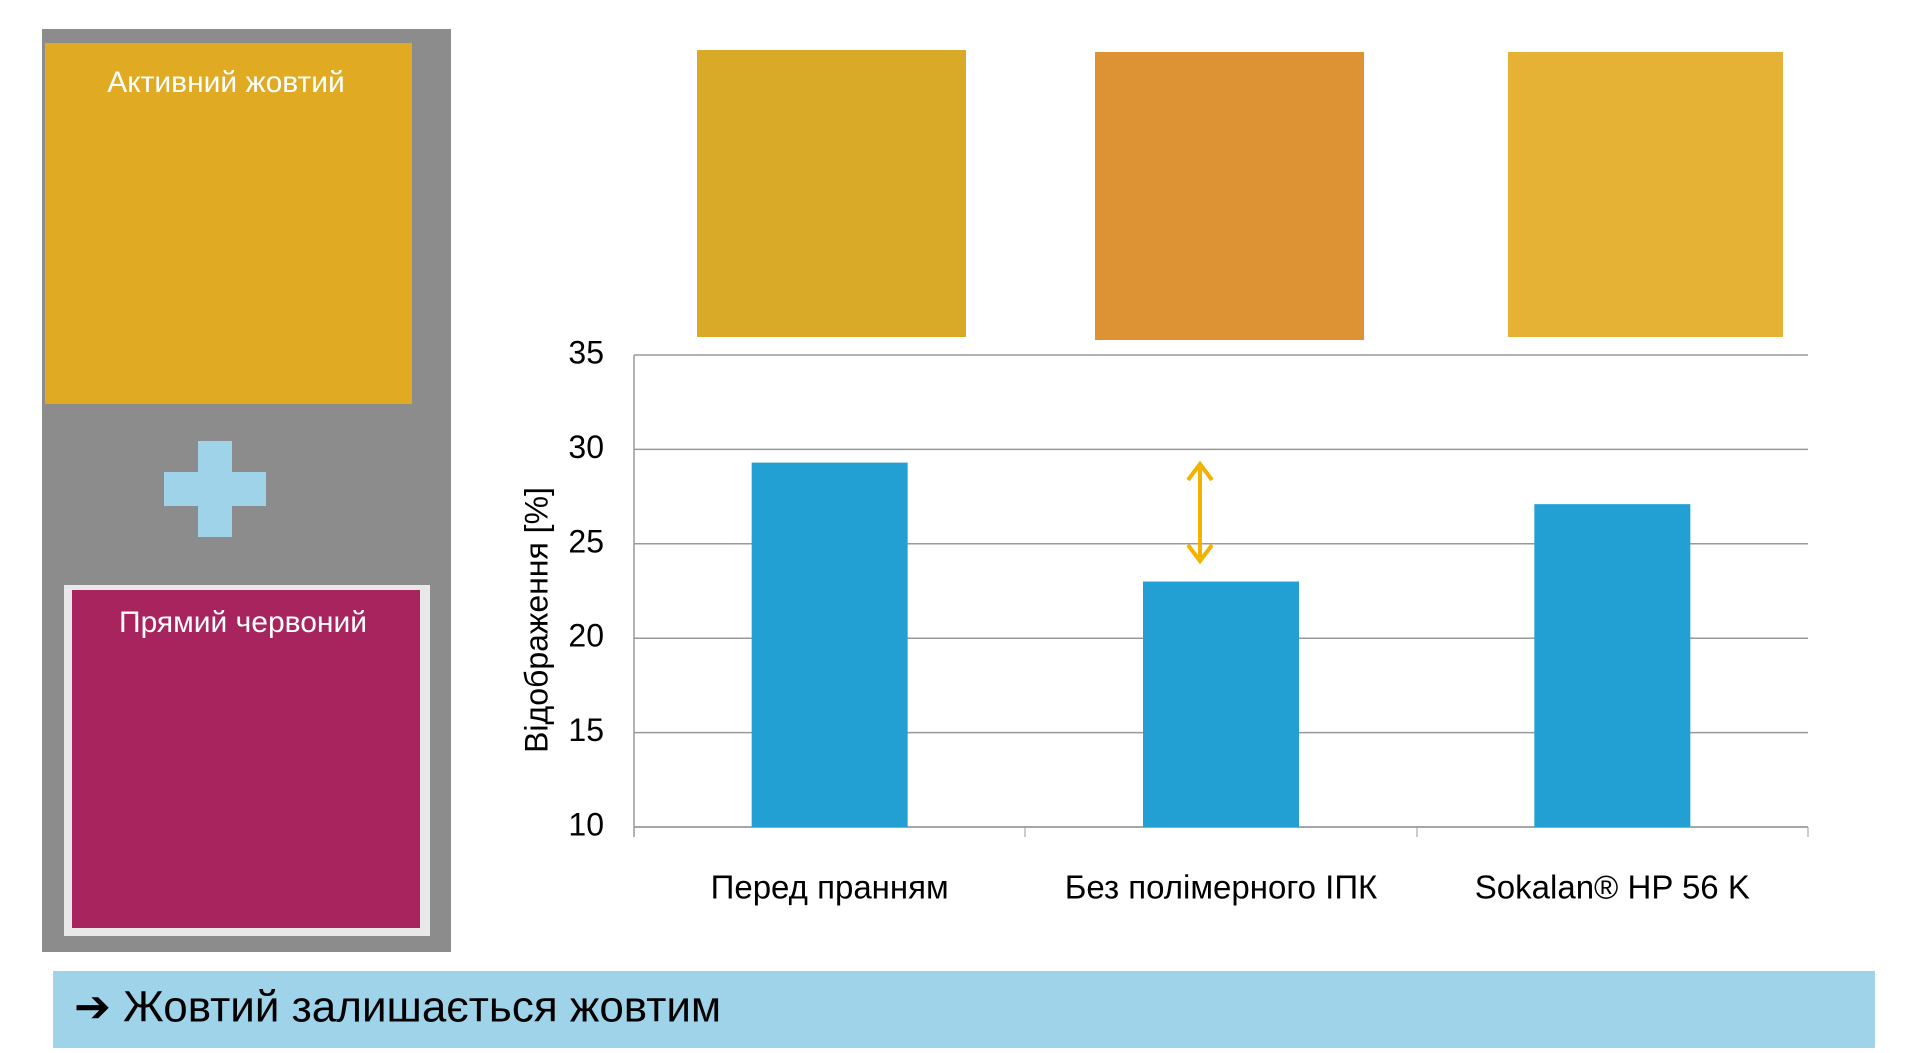  Describe the element at coordinates (246, 759) in the screenshot. I see `red-swatch` at that location.